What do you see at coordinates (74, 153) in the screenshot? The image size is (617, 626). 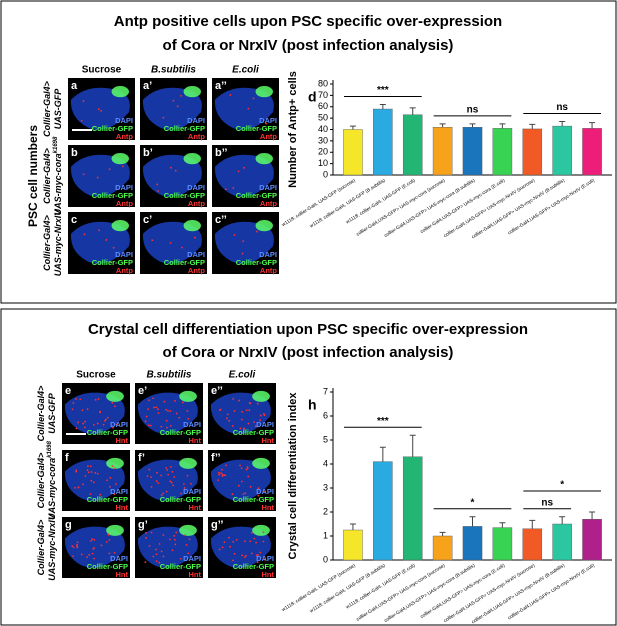 I see `panel-letter: b` at bounding box center [74, 153].